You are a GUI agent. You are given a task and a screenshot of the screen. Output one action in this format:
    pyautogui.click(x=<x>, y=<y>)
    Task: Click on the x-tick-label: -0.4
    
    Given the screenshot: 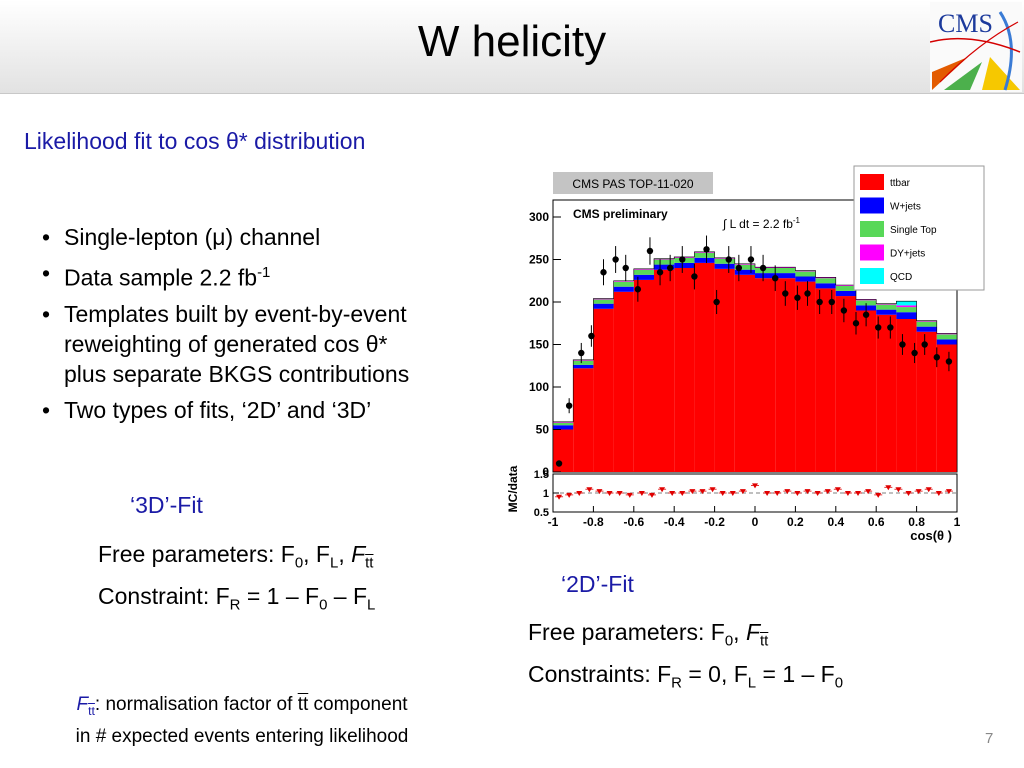 What is the action you would take?
    pyautogui.click(x=674, y=522)
    